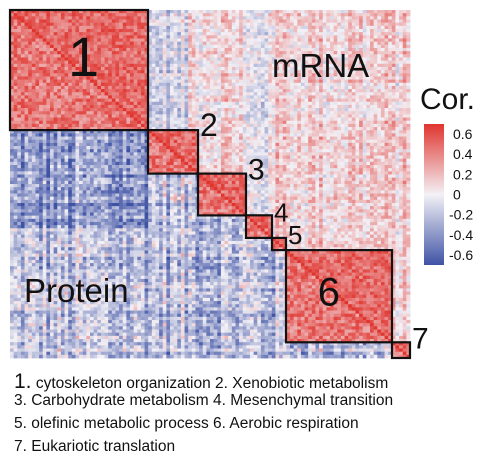 This screenshot has height=467, width=500. I want to click on caption-num-2: 2., so click(221, 383).